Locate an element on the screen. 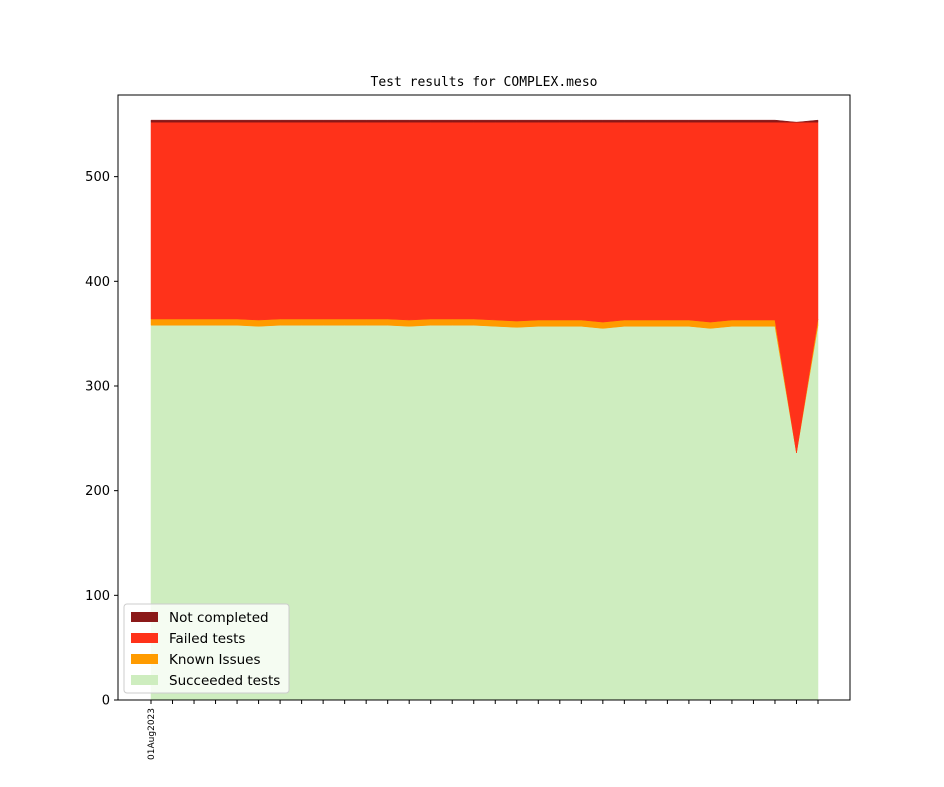 This screenshot has width=944, height=787. legend-label-not-completed: Not completed is located at coordinates (219, 618).